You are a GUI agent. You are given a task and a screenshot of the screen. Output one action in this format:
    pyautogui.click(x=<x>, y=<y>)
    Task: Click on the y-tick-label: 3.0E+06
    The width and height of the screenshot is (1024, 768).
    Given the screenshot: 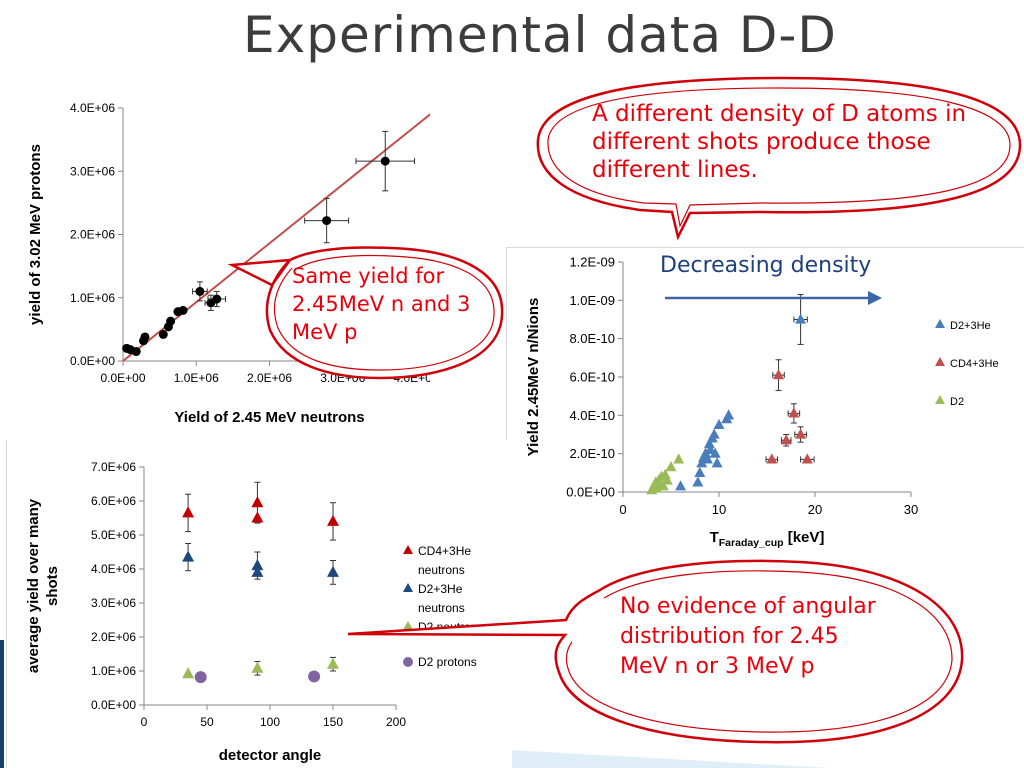 What is the action you would take?
    pyautogui.click(x=113, y=603)
    